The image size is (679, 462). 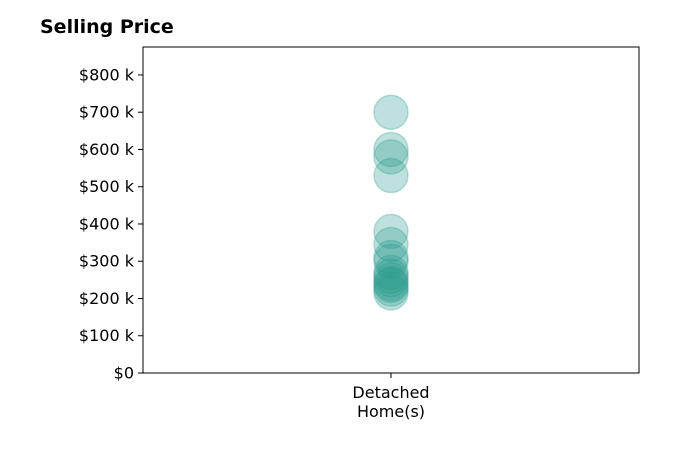 What do you see at coordinates (107, 223) in the screenshot?
I see `y-tick-label: $400 k` at bounding box center [107, 223].